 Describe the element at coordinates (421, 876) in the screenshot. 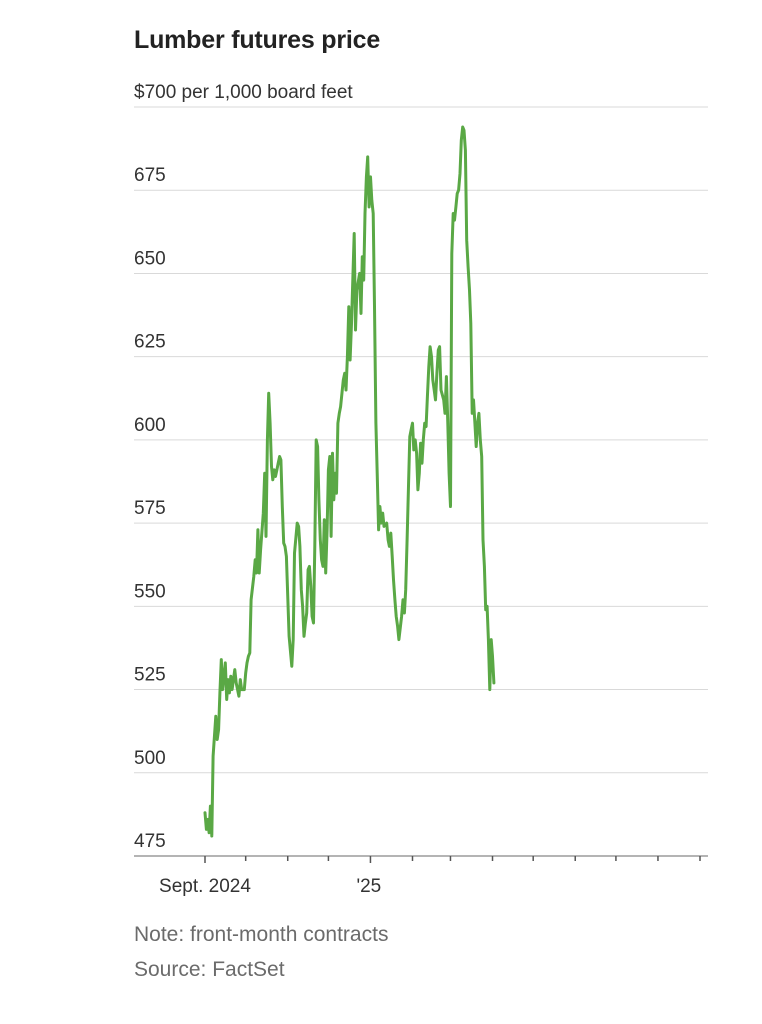

I see `x-axis: Sept. 2024 '25` at that location.